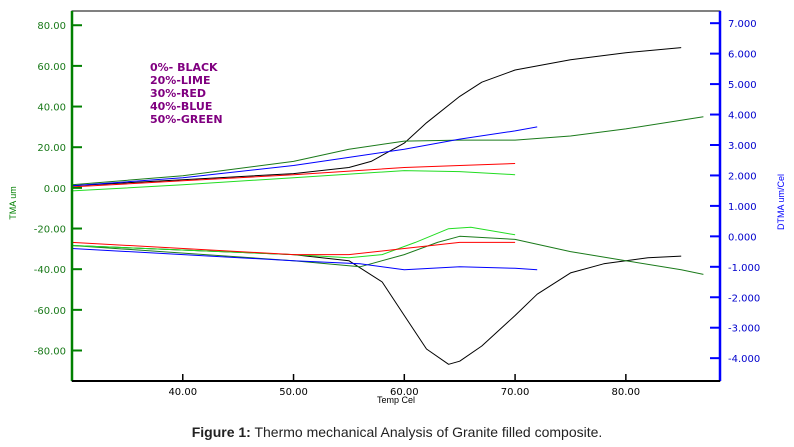 Image resolution: width=794 pixels, height=447 pixels. Describe the element at coordinates (180, 80) in the screenshot. I see `legend-entry: 20%-LIME` at that location.